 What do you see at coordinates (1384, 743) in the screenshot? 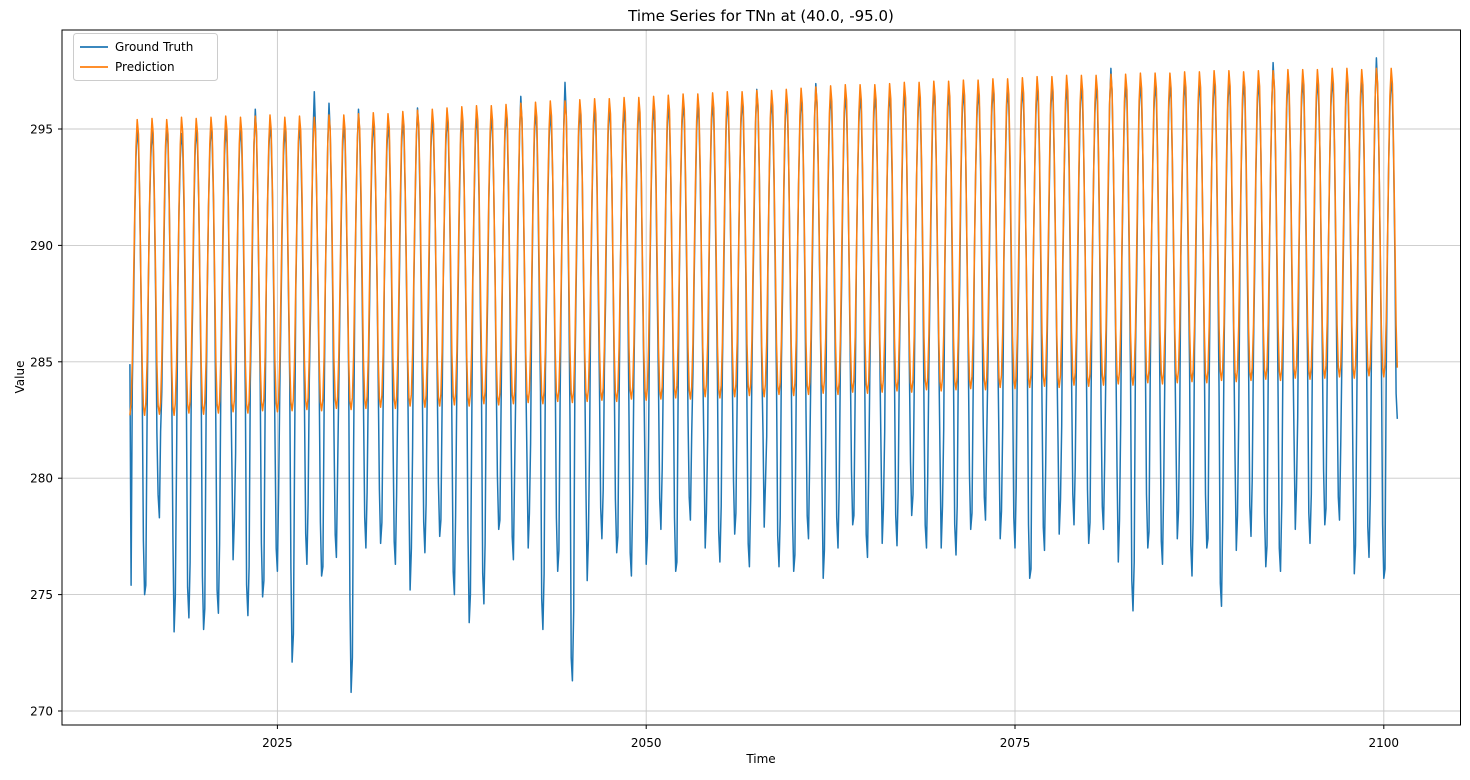
I see `x-tick-label: 2100` at bounding box center [1384, 743].